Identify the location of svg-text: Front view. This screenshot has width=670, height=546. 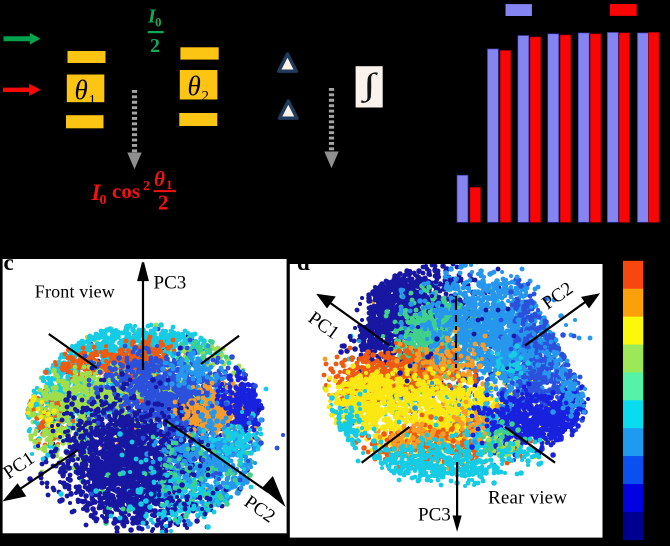
(75, 291).